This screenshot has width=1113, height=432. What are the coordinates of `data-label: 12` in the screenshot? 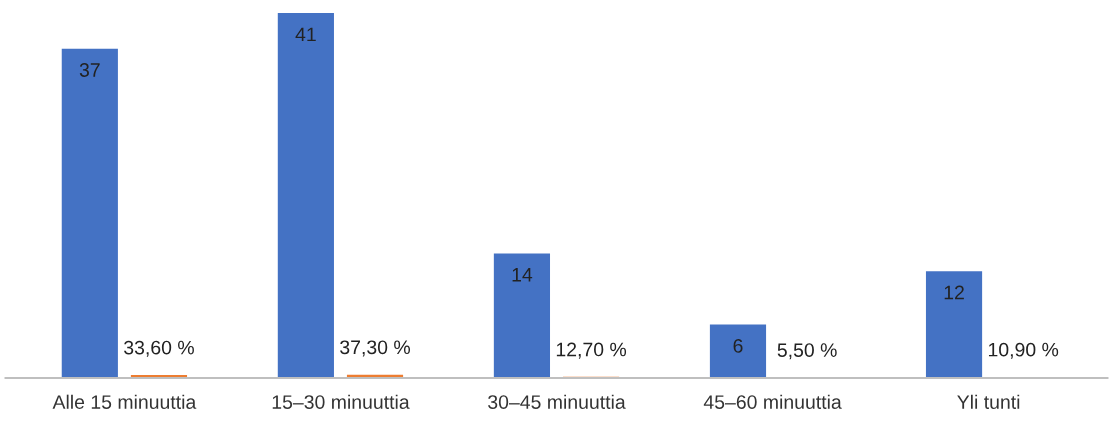 It's located at (954, 292).